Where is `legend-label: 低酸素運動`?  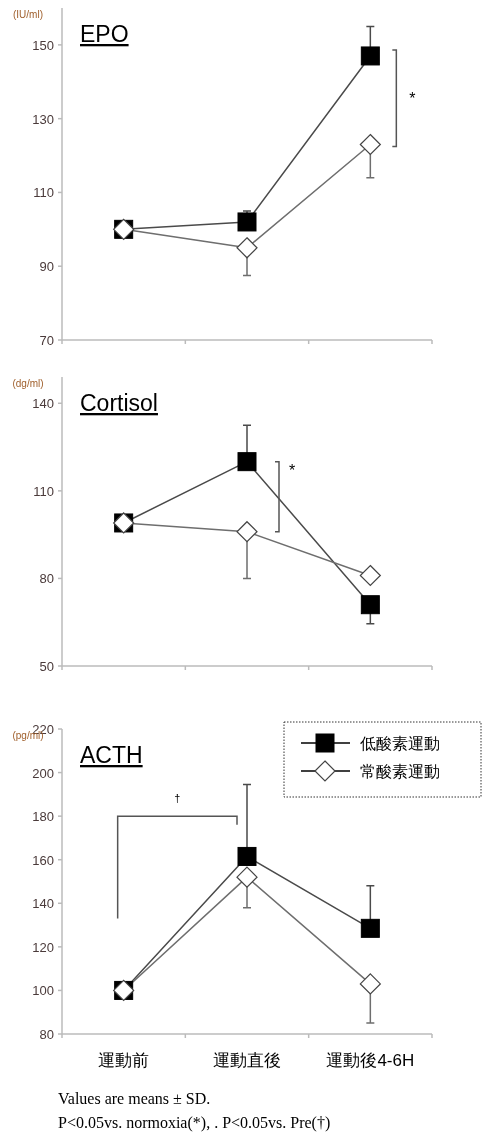 legend-label: 低酸素運動 is located at coordinates (400, 743).